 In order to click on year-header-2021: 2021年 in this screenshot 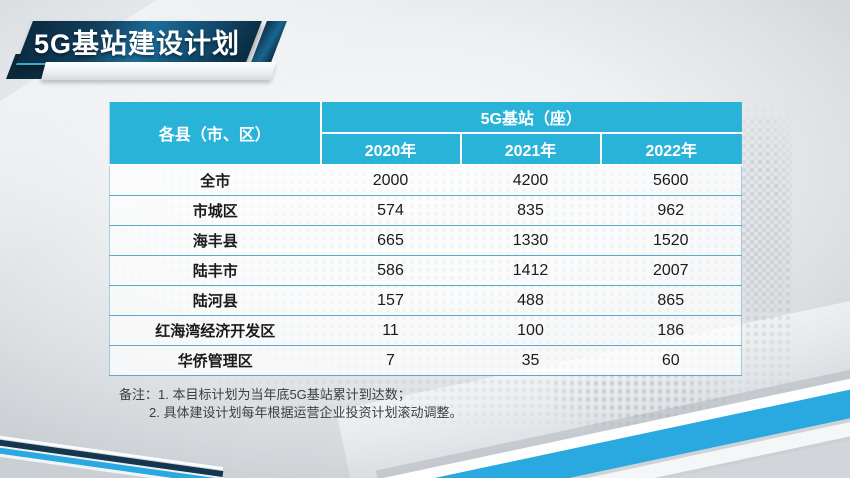, I will do `click(530, 149)`.